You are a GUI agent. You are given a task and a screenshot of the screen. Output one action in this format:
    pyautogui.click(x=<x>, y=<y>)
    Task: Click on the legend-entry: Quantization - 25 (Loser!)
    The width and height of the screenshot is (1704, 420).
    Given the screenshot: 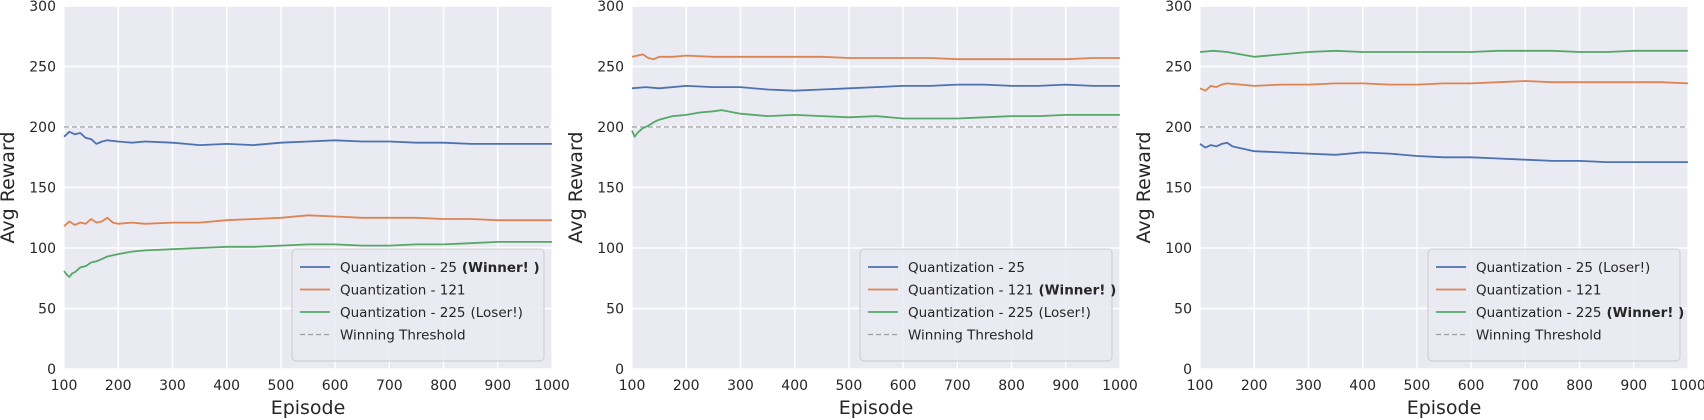 What is the action you would take?
    pyautogui.click(x=1563, y=268)
    